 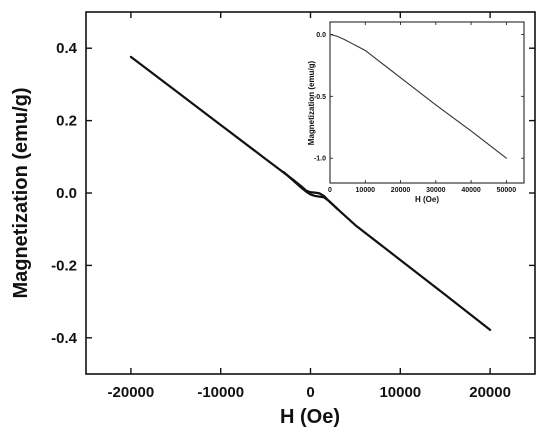 I want to click on inset-series-line, so click(x=418, y=96).